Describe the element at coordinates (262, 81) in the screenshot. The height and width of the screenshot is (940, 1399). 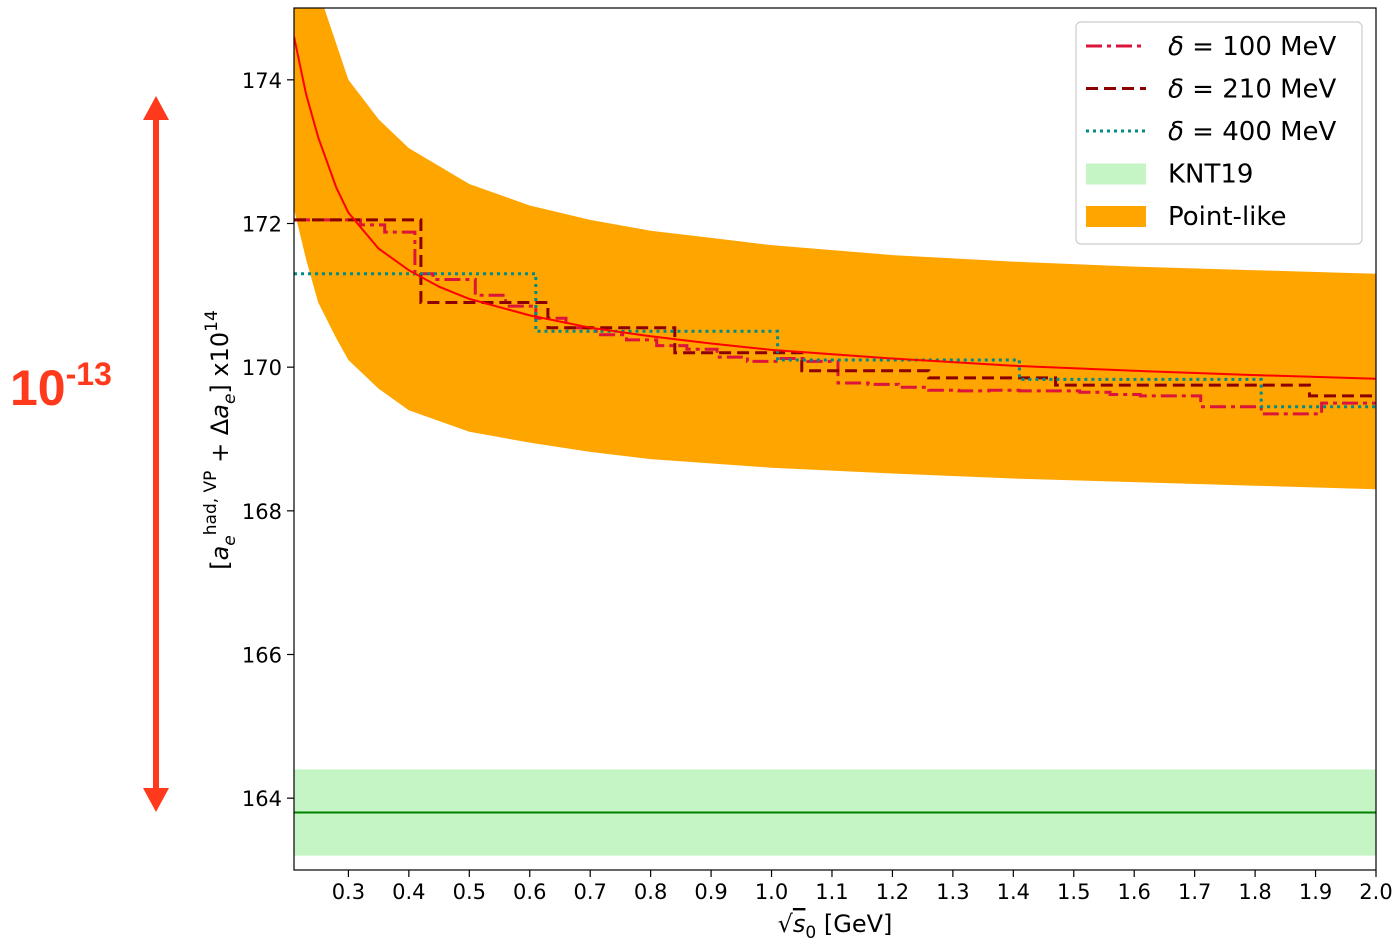
I see `y-tick-label: 174` at that location.